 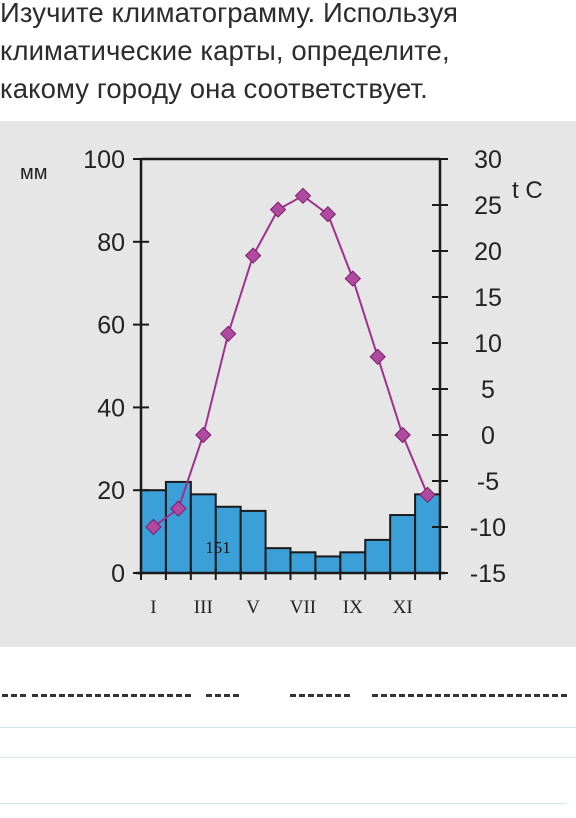 I want to click on month-label: VII, so click(x=303, y=607).